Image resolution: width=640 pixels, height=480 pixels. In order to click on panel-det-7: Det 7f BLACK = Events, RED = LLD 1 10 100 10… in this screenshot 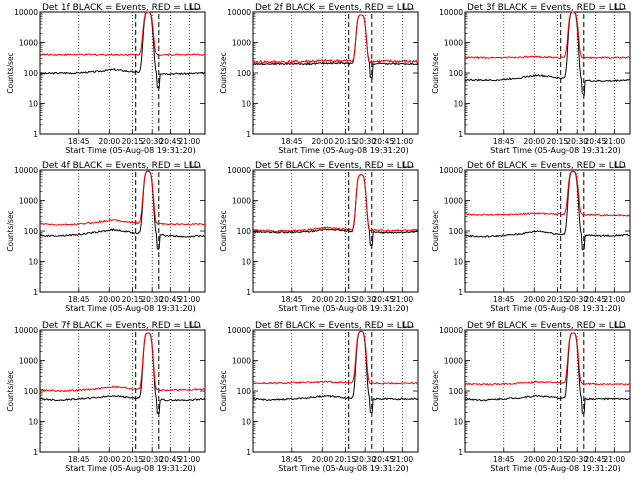, I will do `click(106, 397)`.